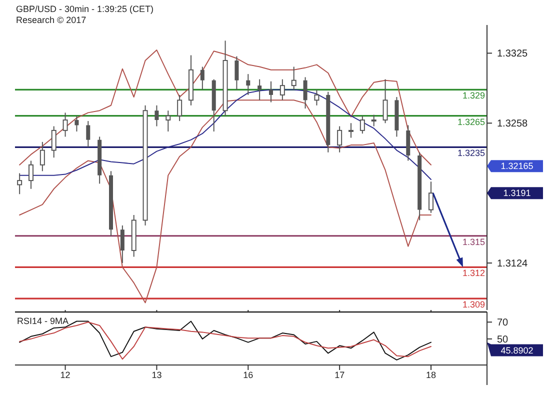 This screenshot has width=547, height=400. I want to click on chart-title: GBP/USD - 30min - 1:39:25 (CET), so click(85, 9).